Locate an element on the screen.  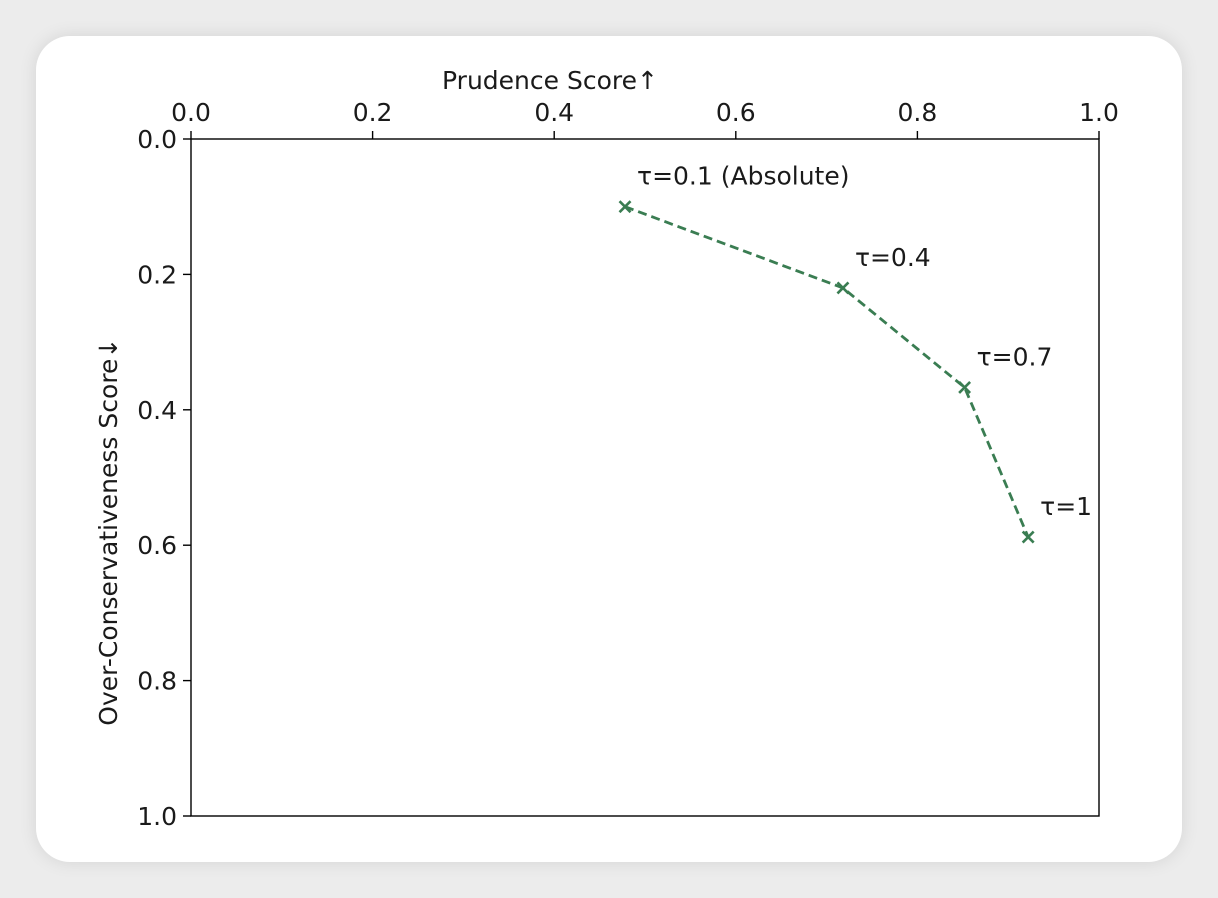
y-axis-label: Over-Conservativeness Score↓ is located at coordinates (108, 532).